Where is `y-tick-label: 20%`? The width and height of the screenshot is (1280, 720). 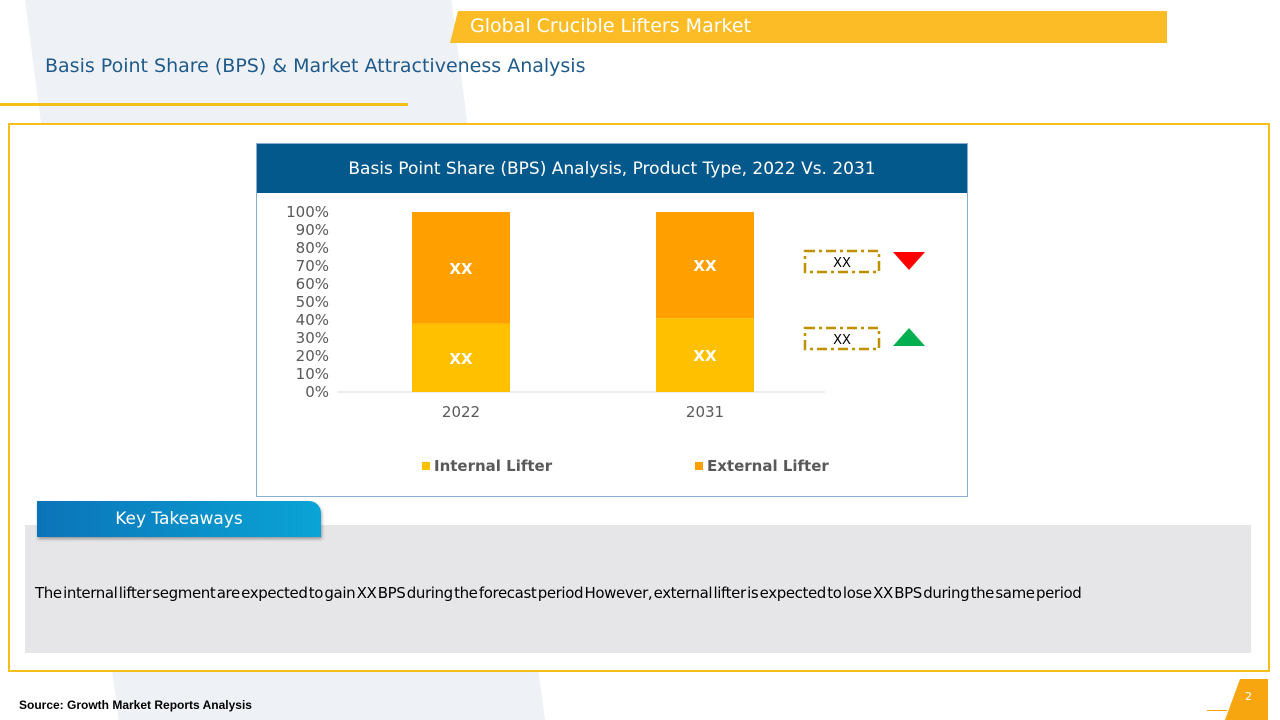
y-tick-label: 20% is located at coordinates (312, 356).